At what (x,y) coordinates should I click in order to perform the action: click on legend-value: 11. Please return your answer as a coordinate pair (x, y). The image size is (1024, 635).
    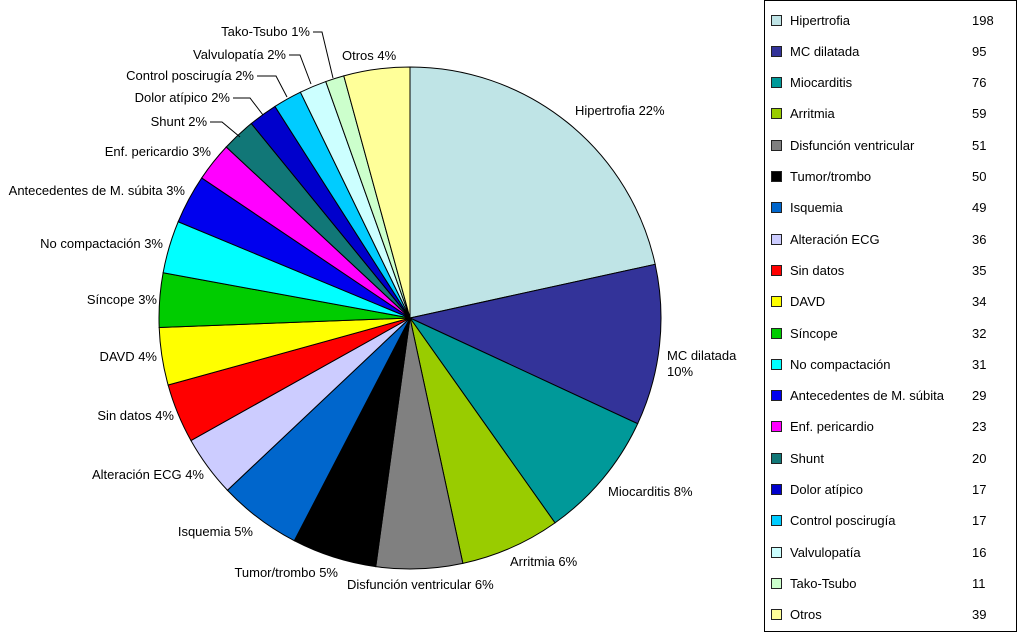
    Looking at the image, I should click on (979, 583).